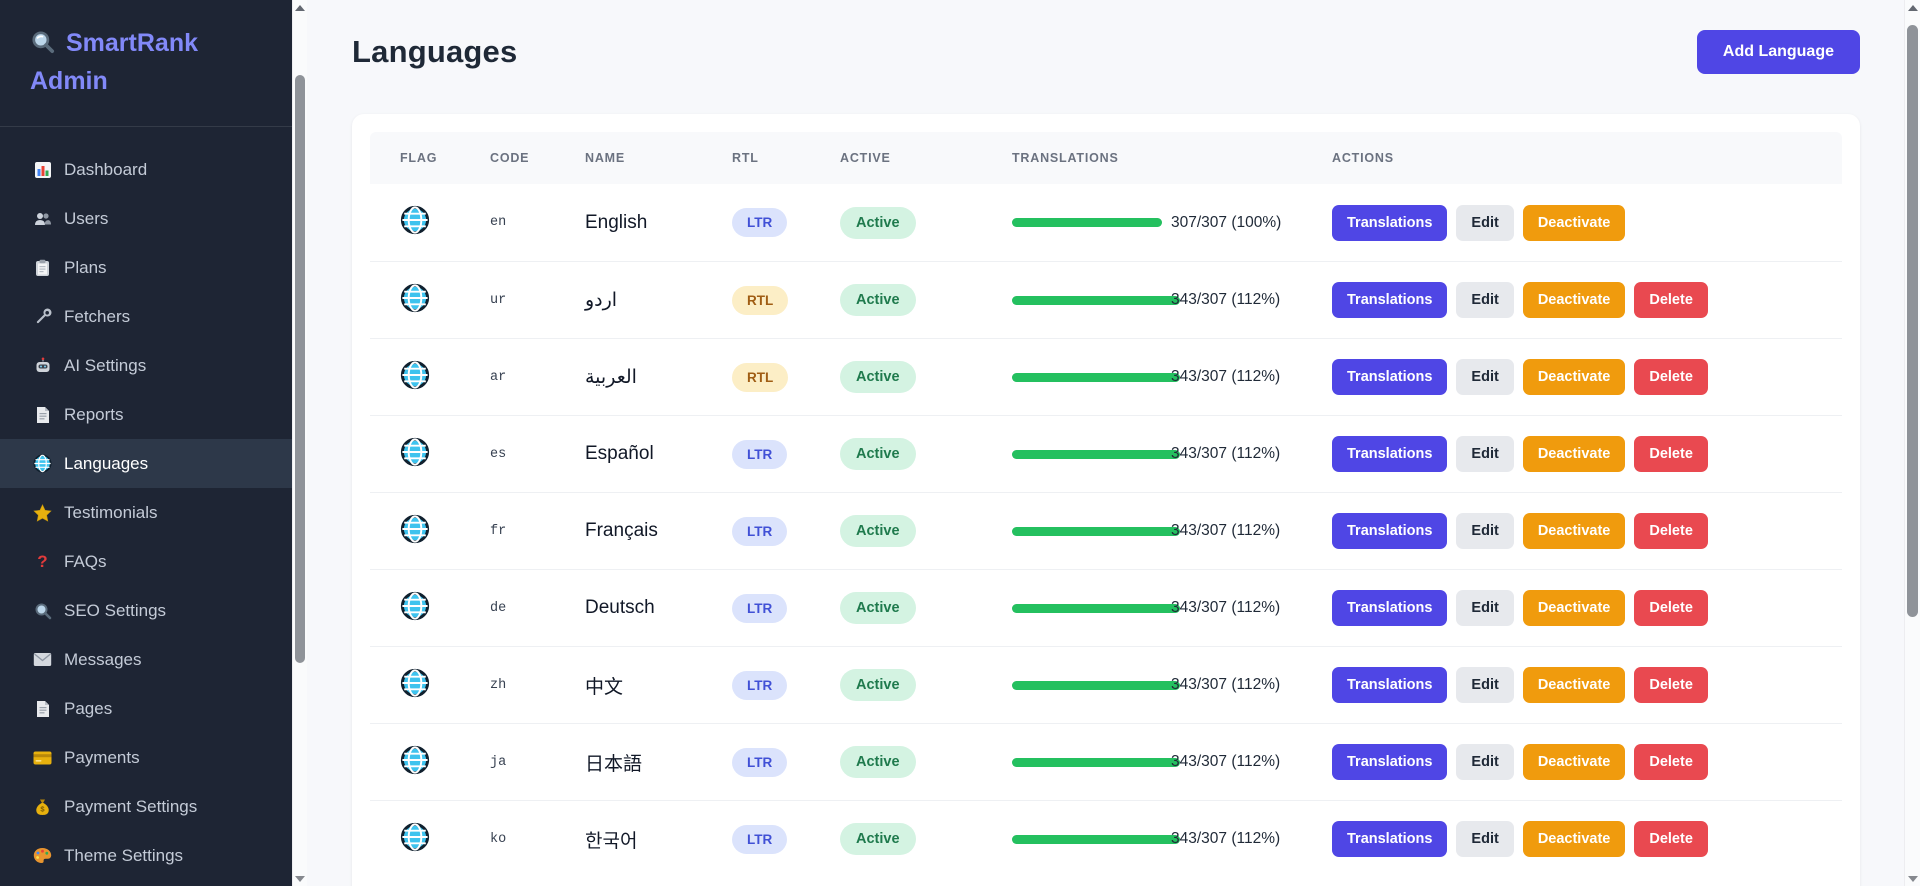  I want to click on sidebar-item-payments: Payments, so click(146, 757).